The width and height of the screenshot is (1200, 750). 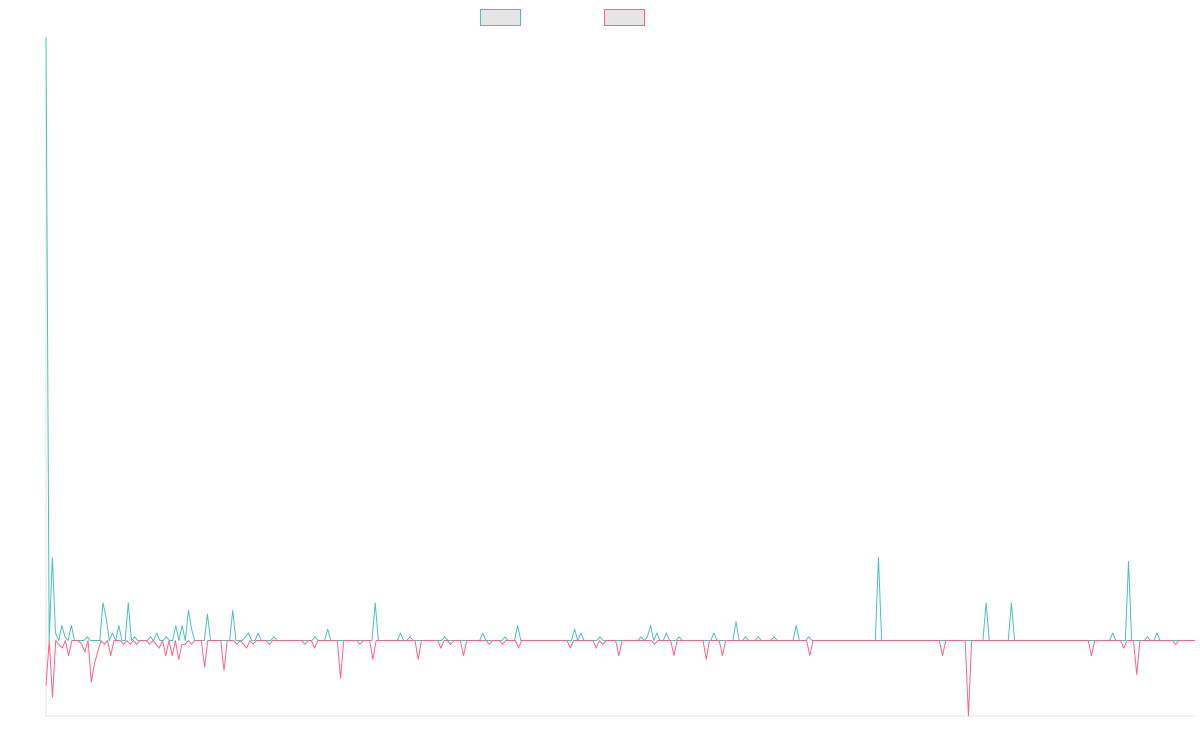 What do you see at coordinates (620, 678) in the screenshot?
I see `series-line-series_b` at bounding box center [620, 678].